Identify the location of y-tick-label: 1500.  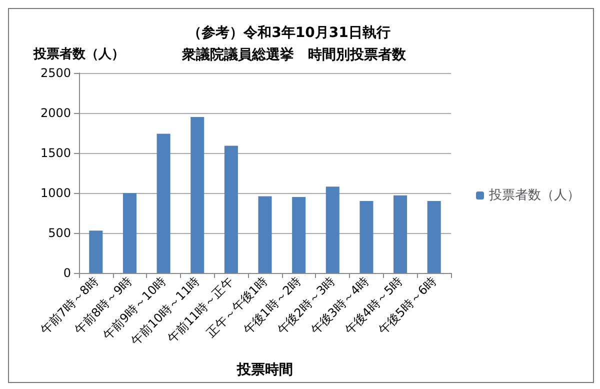
(55, 153).